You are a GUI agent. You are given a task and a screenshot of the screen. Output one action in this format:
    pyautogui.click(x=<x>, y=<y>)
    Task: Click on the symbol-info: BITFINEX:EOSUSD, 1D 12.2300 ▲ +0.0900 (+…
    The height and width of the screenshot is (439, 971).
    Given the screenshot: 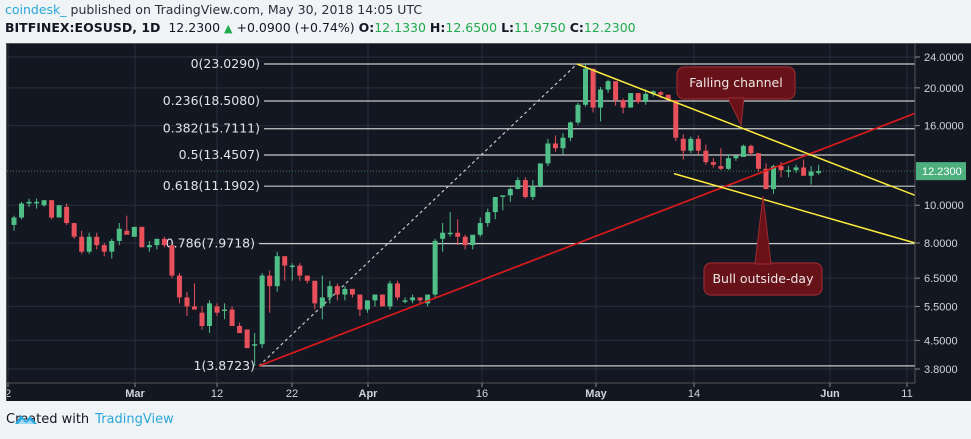 What is the action you would take?
    pyautogui.click(x=320, y=27)
    